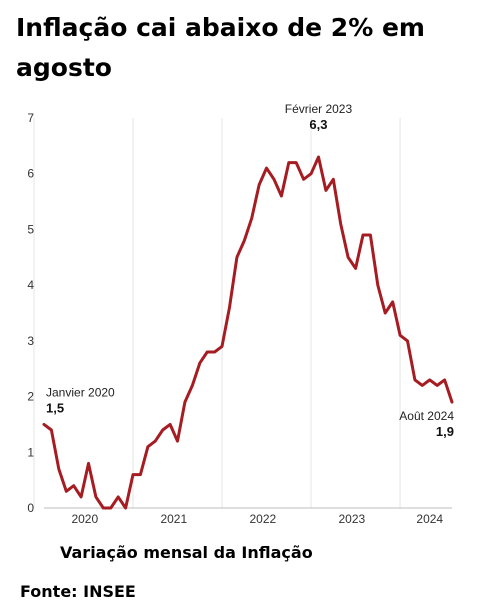 Image resolution: width=484 pixels, height=605 pixels. I want to click on annotation-label: Janvier 2020, so click(80, 392).